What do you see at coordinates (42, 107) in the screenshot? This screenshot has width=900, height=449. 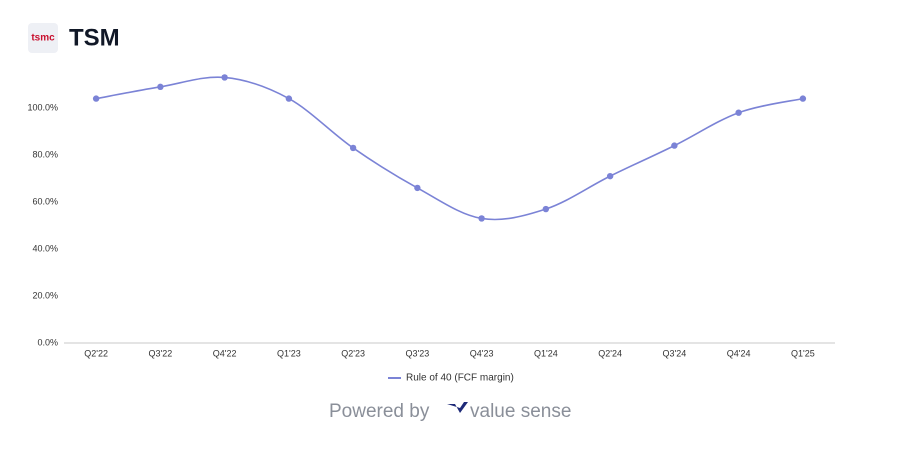 I see `y-tick-label: 100.0%` at bounding box center [42, 107].